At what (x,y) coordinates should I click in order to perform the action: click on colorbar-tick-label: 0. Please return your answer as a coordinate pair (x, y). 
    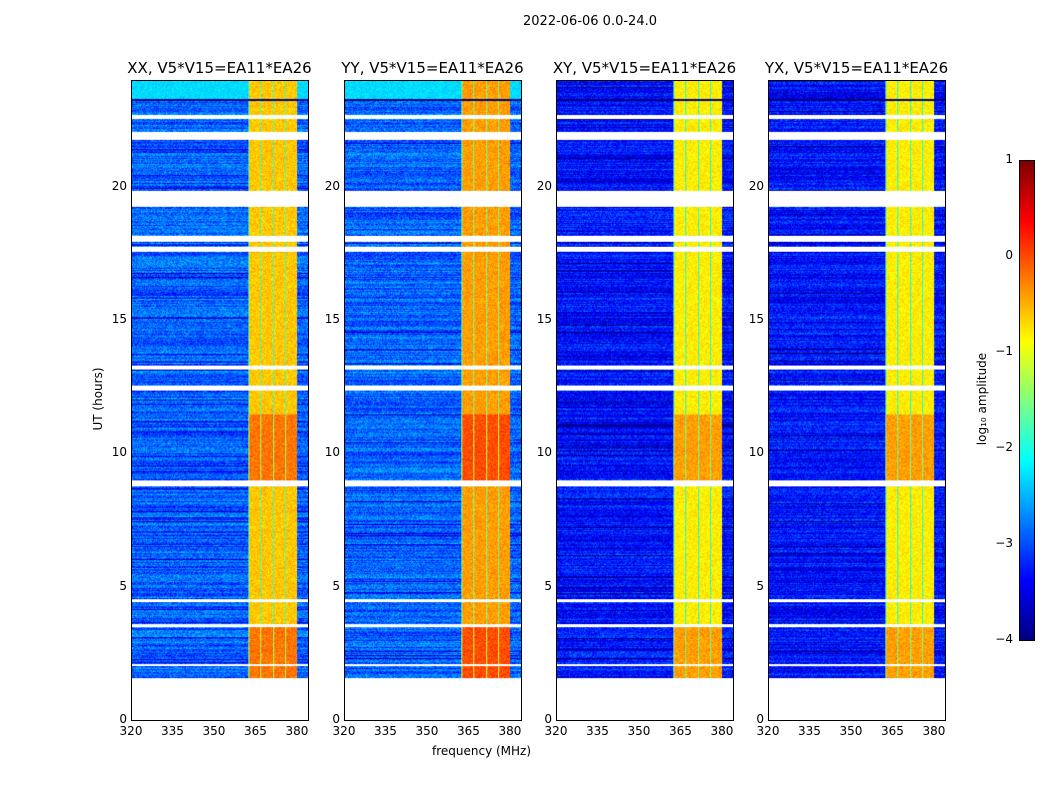
    Looking at the image, I should click on (1009, 255).